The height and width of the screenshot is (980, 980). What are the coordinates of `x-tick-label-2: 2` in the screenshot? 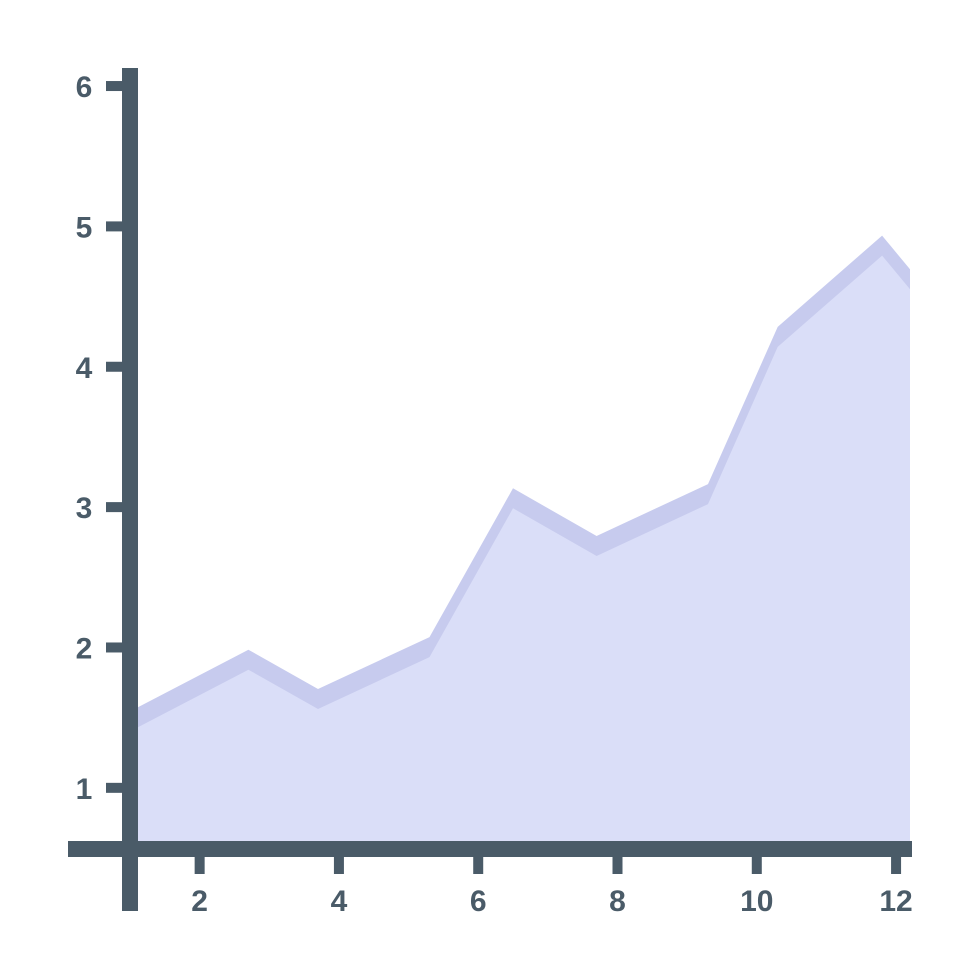 It's located at (199, 901).